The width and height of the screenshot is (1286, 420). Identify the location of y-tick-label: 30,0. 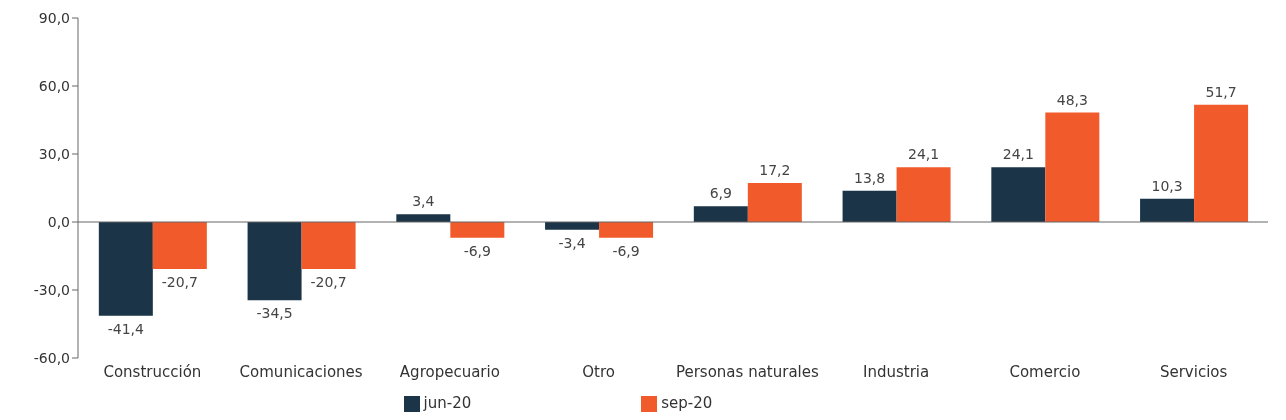
(54, 153).